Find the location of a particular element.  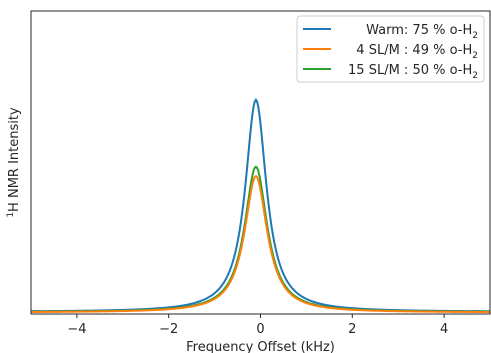

legend-label-0: Warm: 75 % o-H2 is located at coordinates (422, 32).